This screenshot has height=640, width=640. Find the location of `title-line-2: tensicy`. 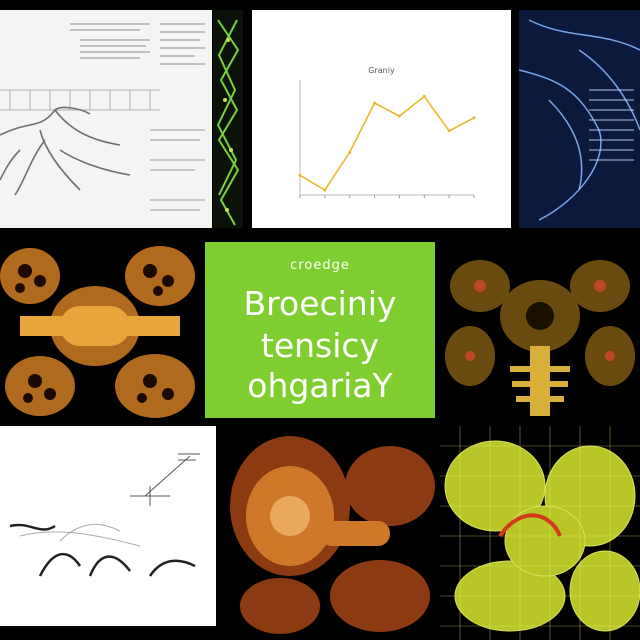

title-line-2: tensicy is located at coordinates (320, 345).